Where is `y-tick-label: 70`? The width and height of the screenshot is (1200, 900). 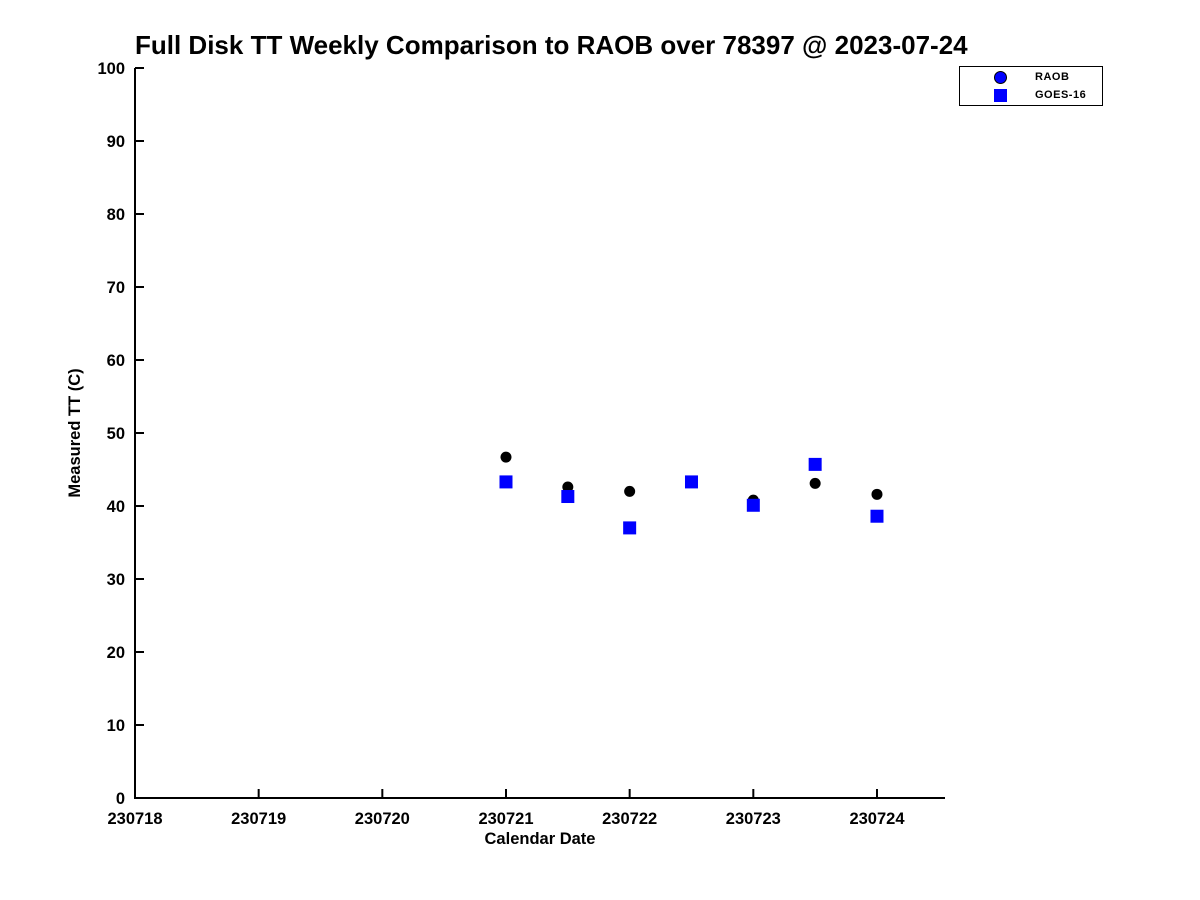
y-tick-label: 70 is located at coordinates (116, 288).